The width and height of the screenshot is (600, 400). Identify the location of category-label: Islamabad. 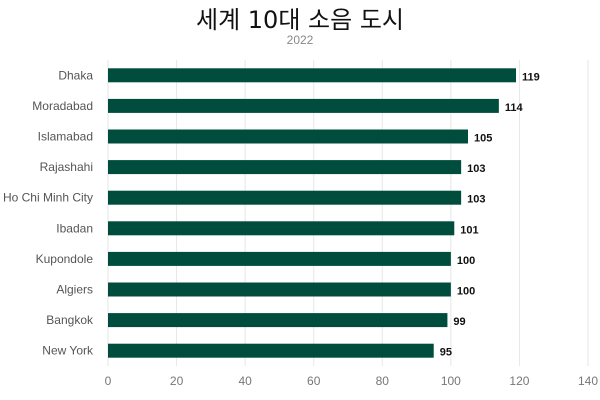
(65, 137).